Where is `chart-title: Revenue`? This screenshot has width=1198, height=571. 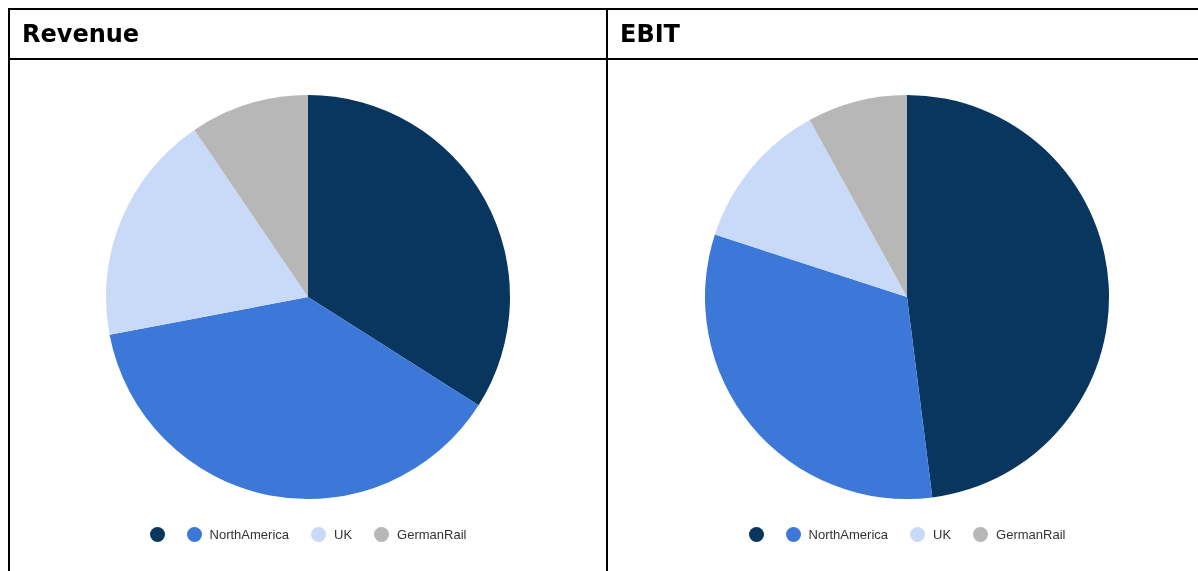 chart-title: Revenue is located at coordinates (308, 34).